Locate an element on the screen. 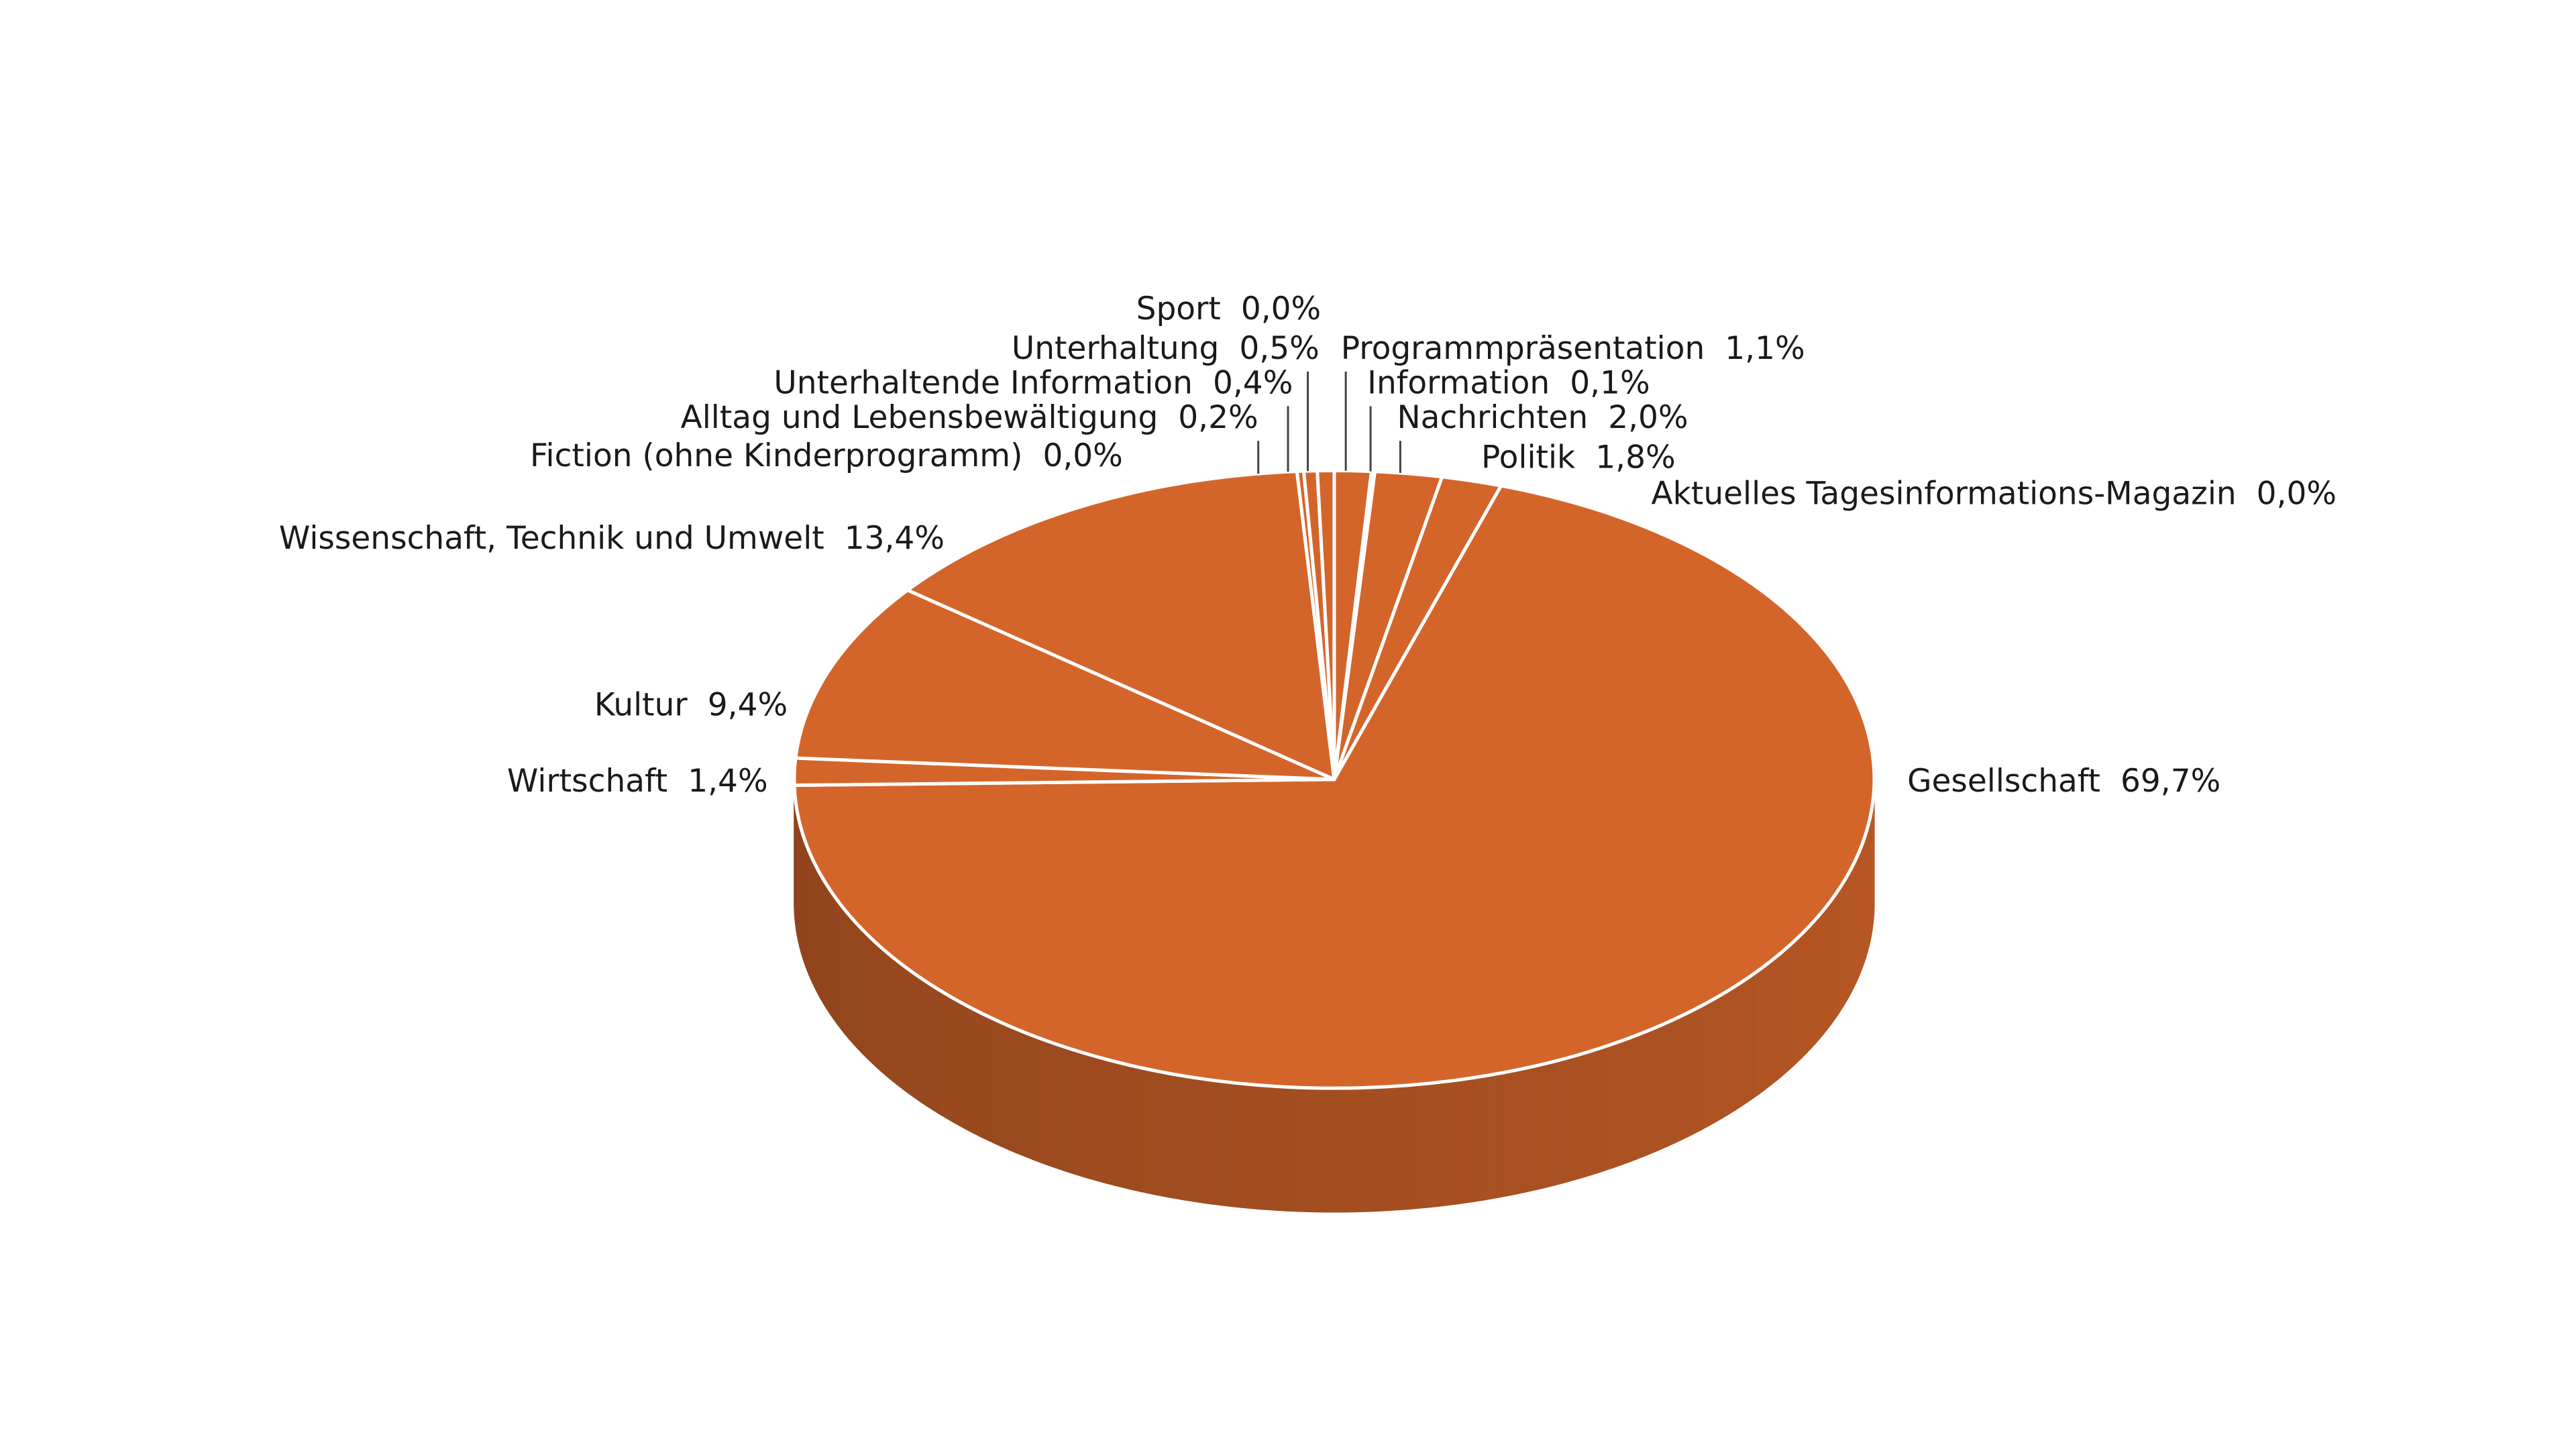 The width and height of the screenshot is (2576, 1449). slice-label: Wirtschaft 1,4% is located at coordinates (637, 780).